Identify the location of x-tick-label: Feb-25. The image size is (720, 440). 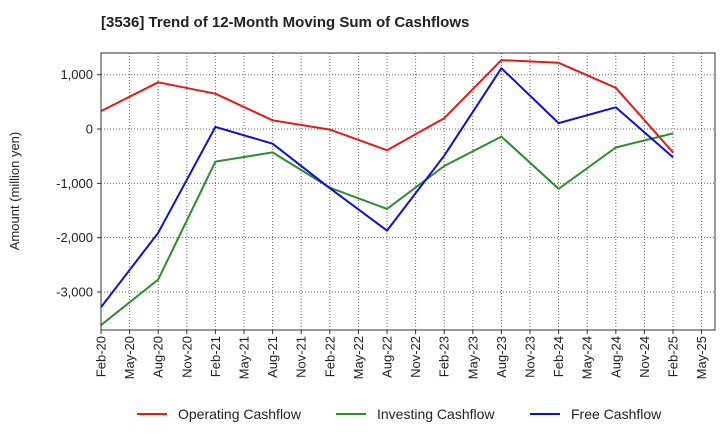
(673, 356).